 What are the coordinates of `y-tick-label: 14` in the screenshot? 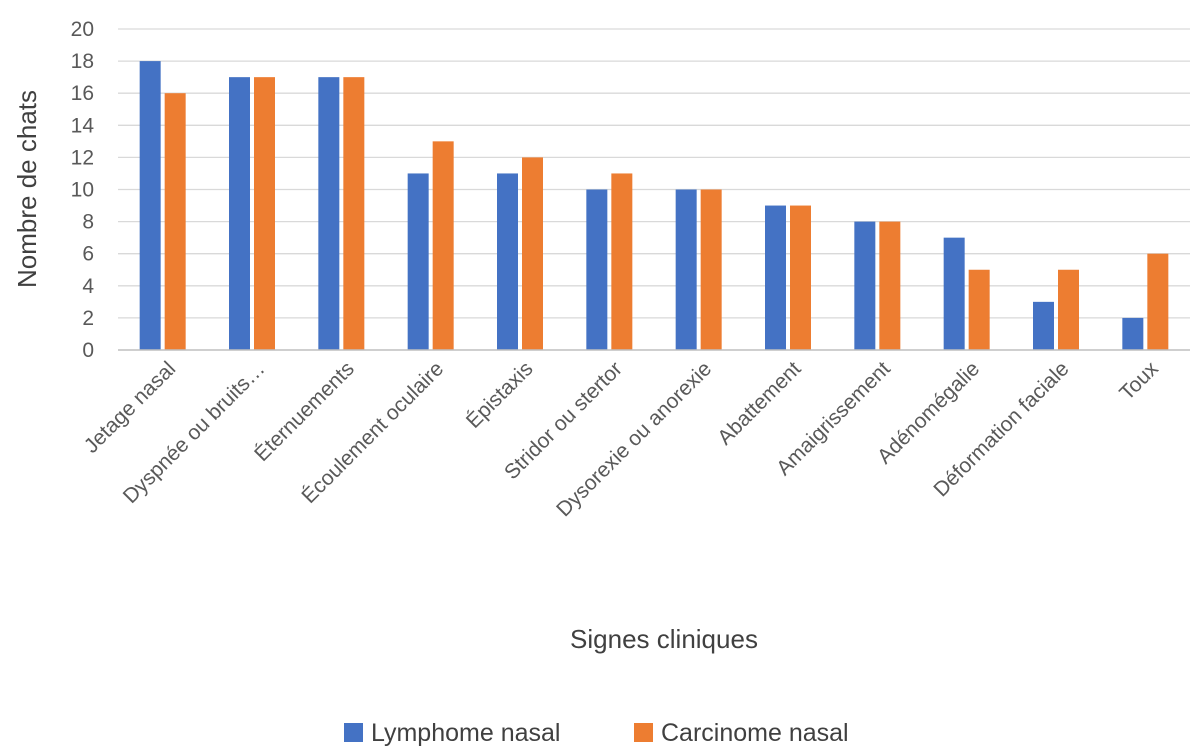 It's located at (83, 125).